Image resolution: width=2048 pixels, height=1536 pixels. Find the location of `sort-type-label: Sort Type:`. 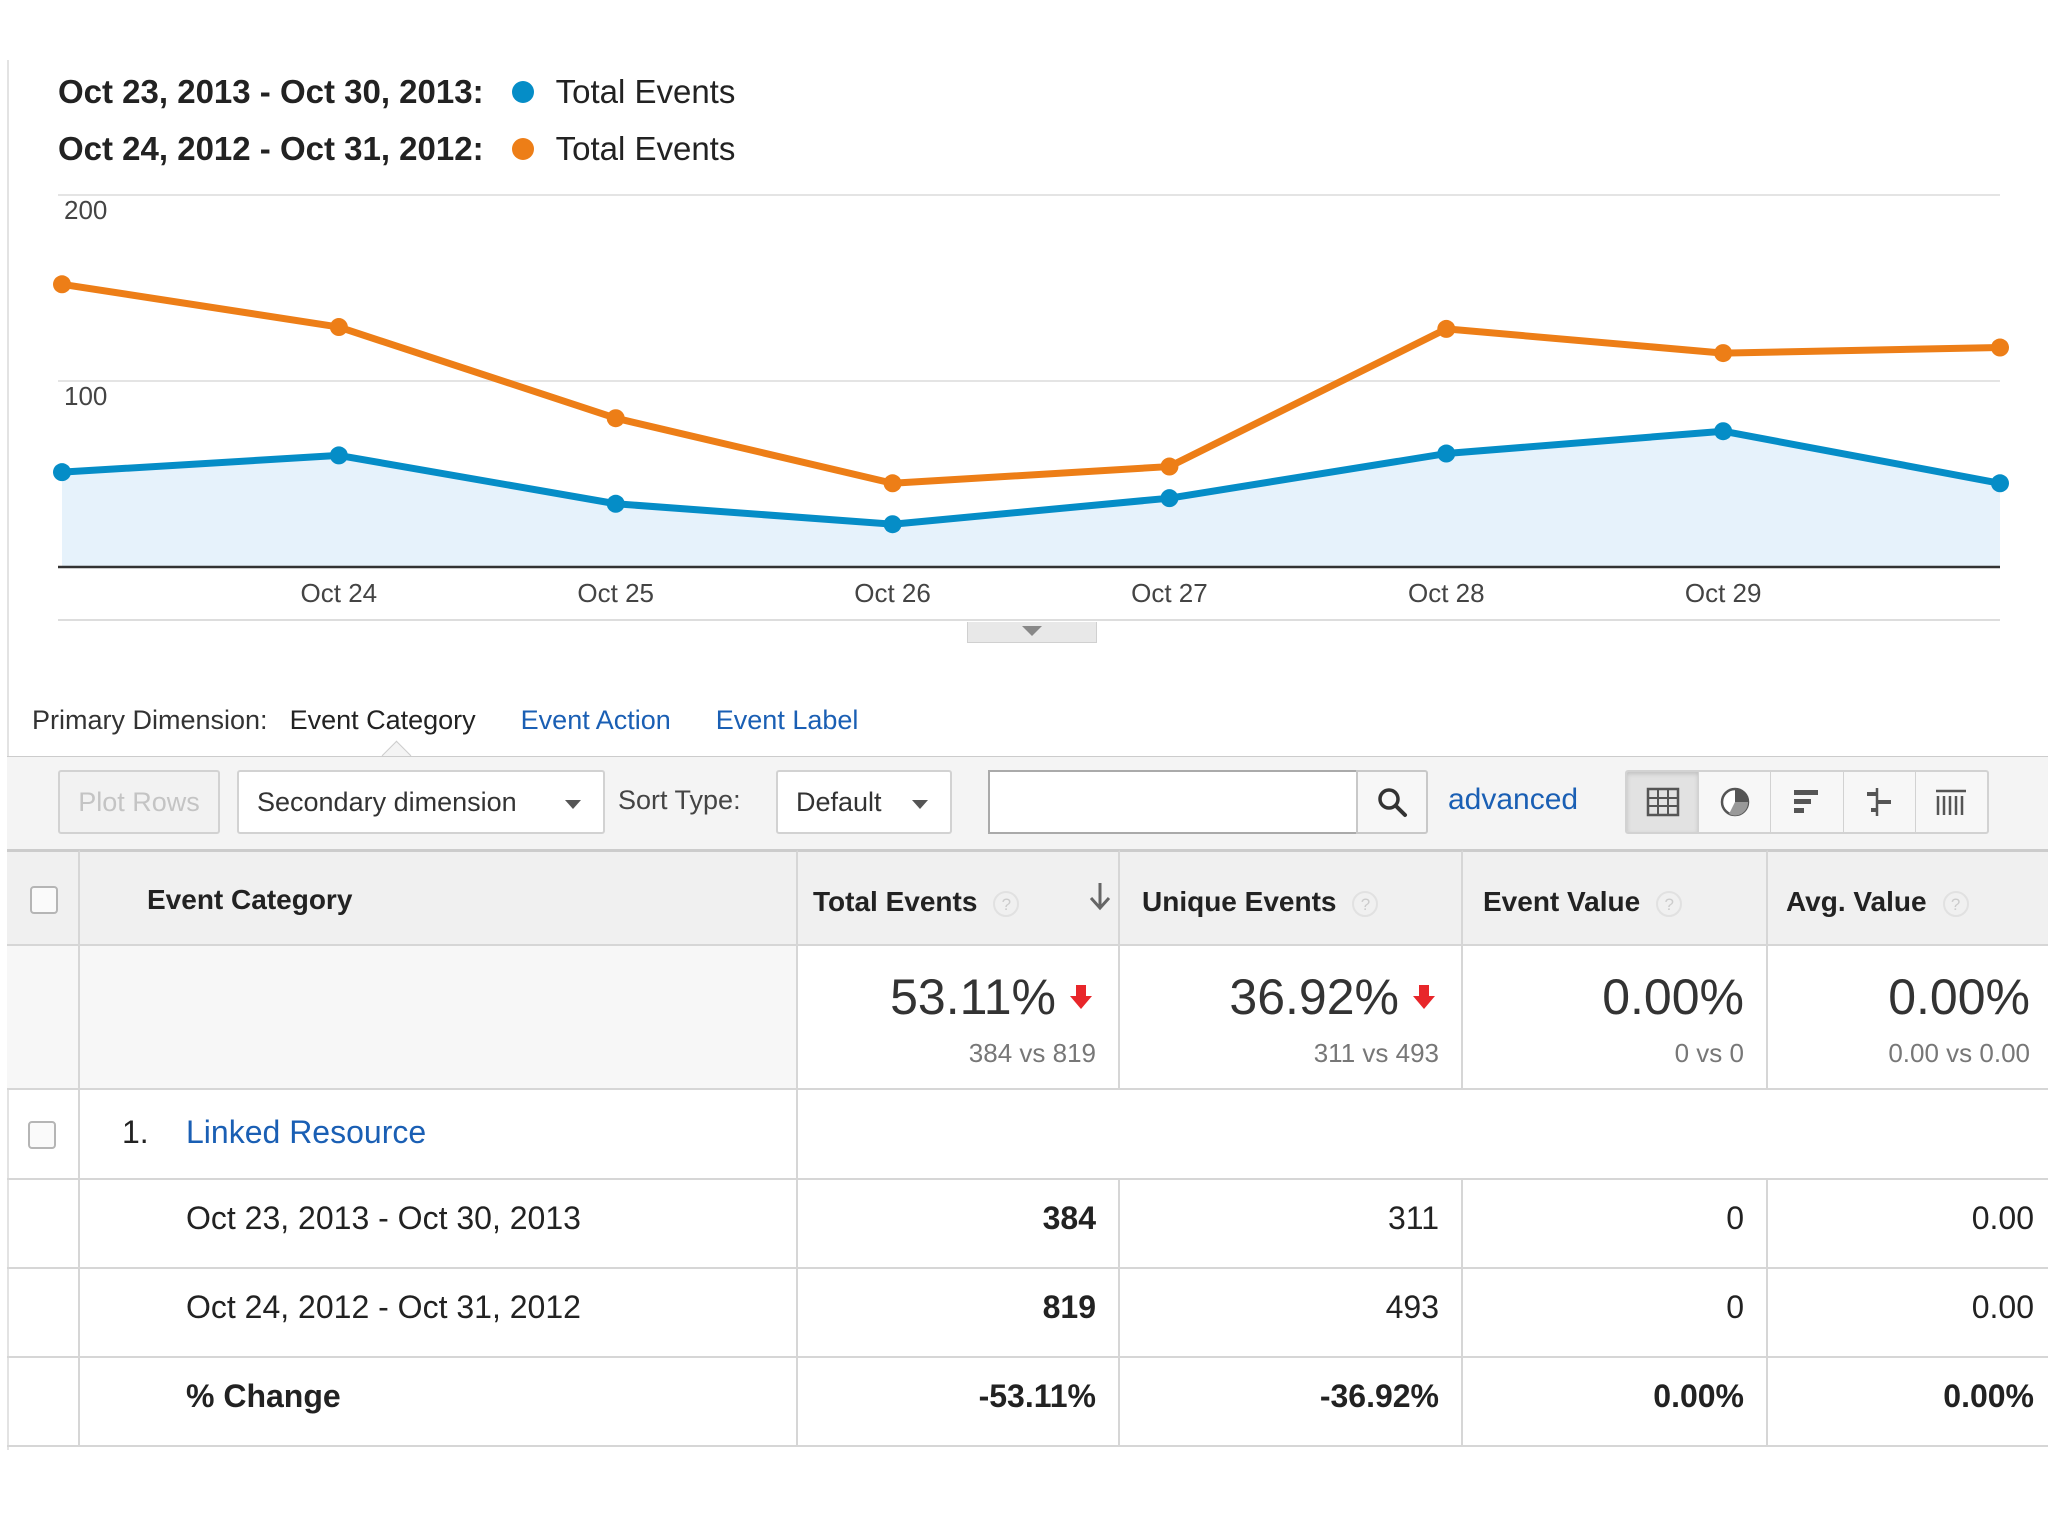

sort-type-label: Sort Type: is located at coordinates (679, 800).